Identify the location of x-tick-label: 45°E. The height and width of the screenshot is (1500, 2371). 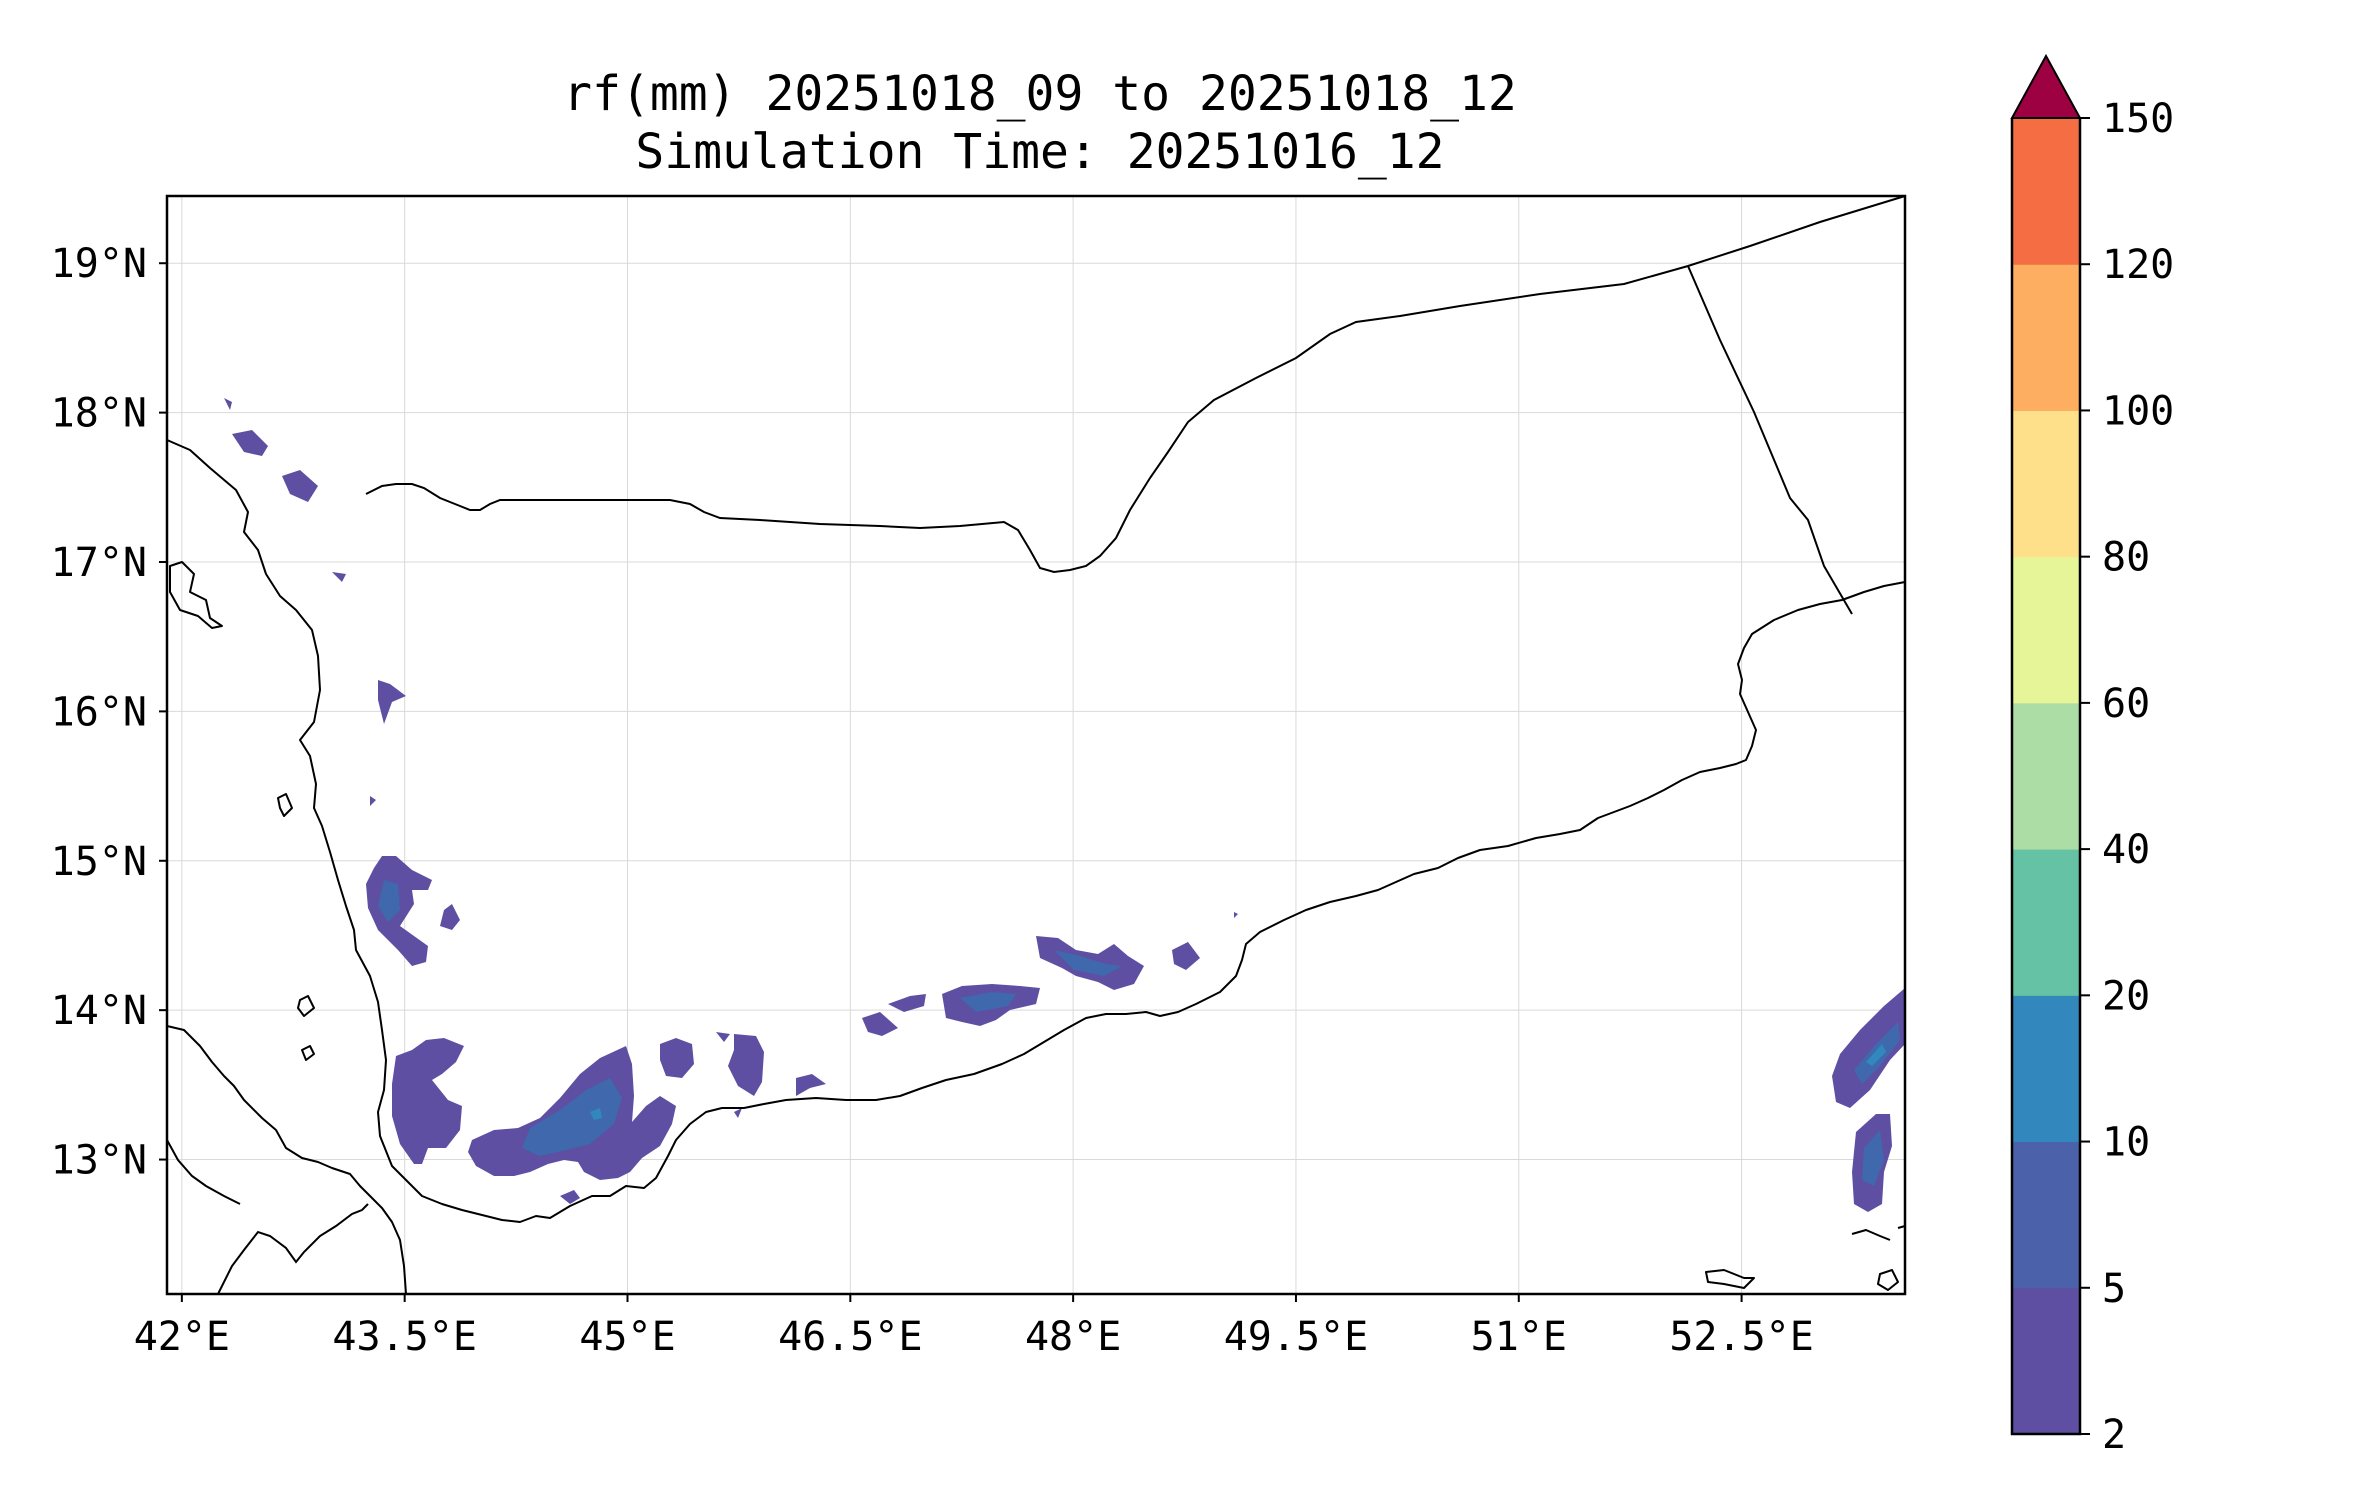
(627, 1337).